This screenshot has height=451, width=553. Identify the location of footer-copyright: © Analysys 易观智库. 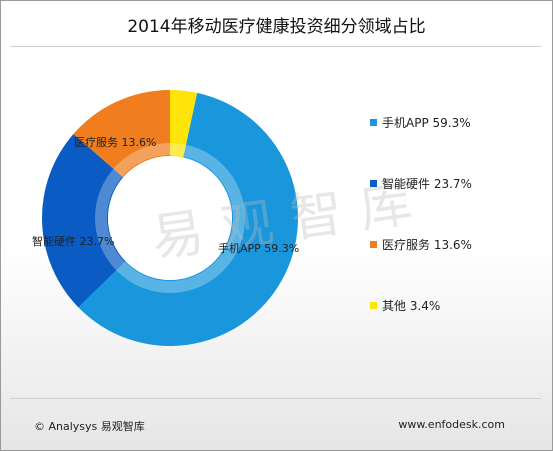
(89, 426).